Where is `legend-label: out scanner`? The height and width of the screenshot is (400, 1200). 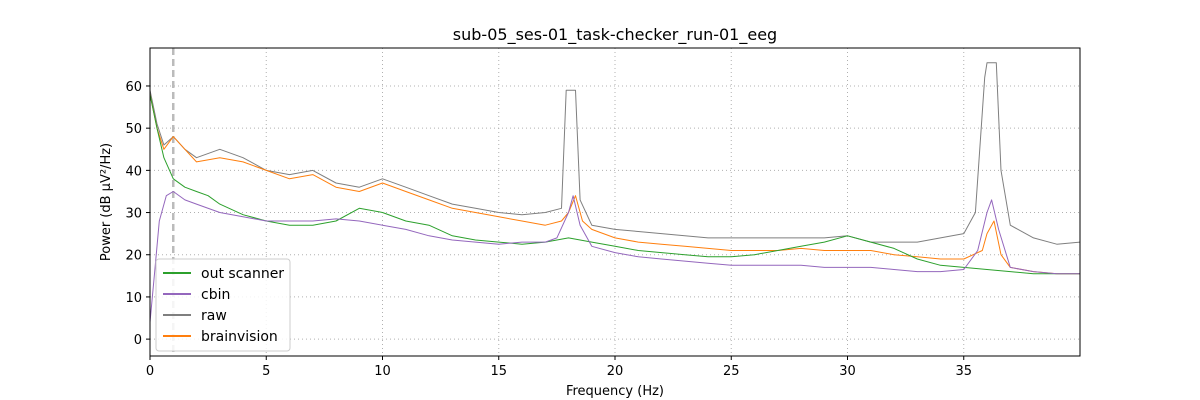 legend-label: out scanner is located at coordinates (242, 274).